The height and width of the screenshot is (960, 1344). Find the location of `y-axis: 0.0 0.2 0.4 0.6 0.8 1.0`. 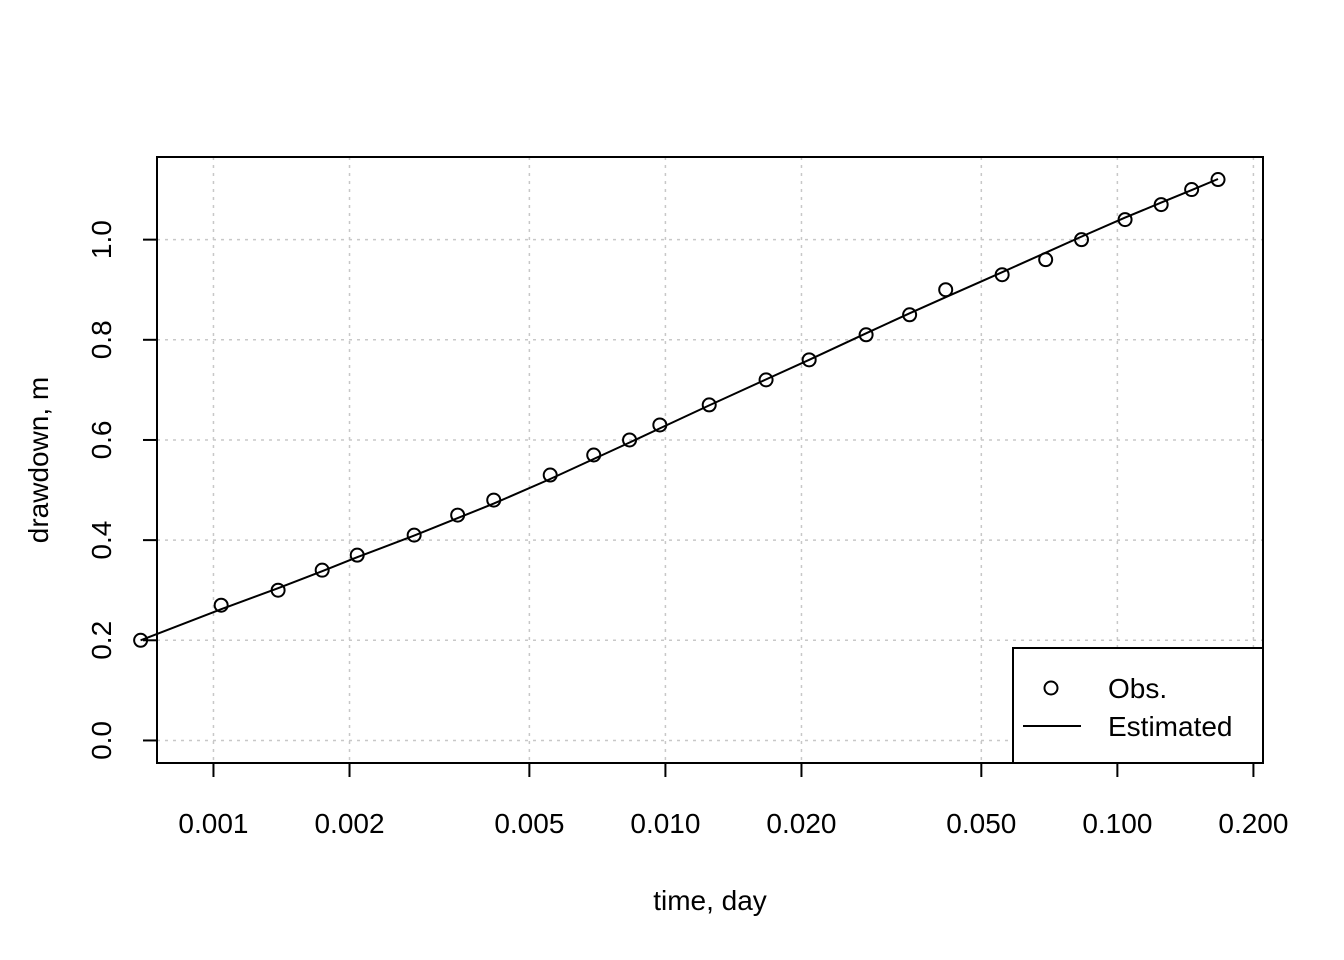

y-axis: 0.0 0.2 0.4 0.6 0.8 1.0 is located at coordinates (122, 490).